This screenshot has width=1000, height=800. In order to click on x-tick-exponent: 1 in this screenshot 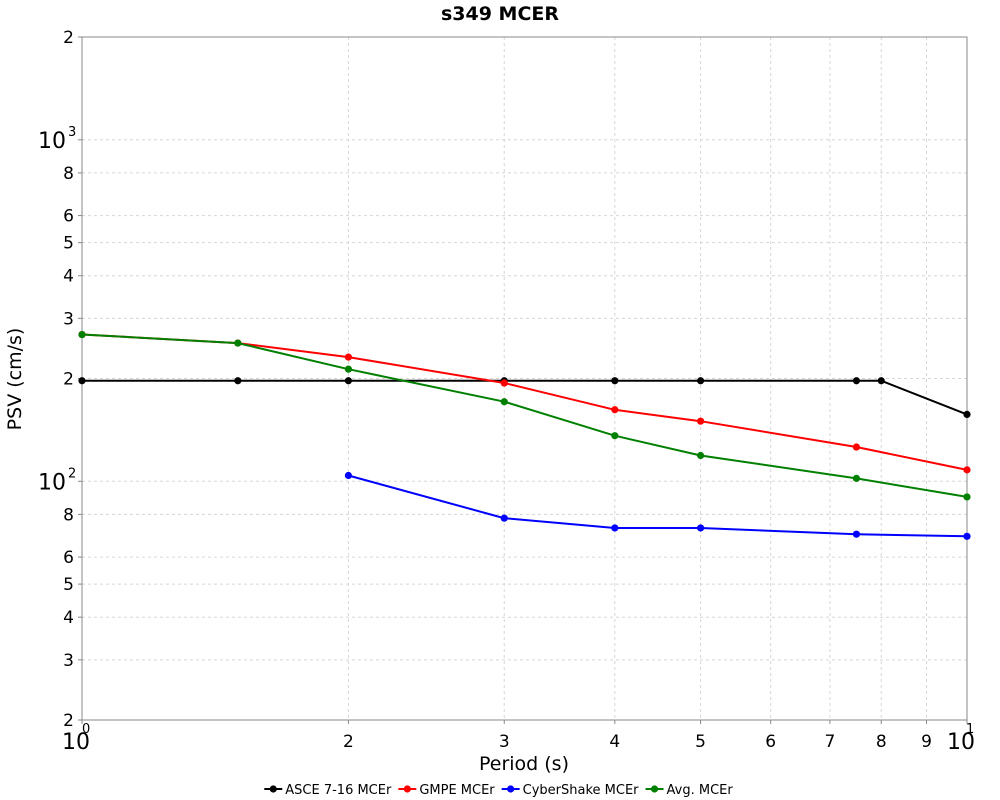, I will do `click(970, 729)`.